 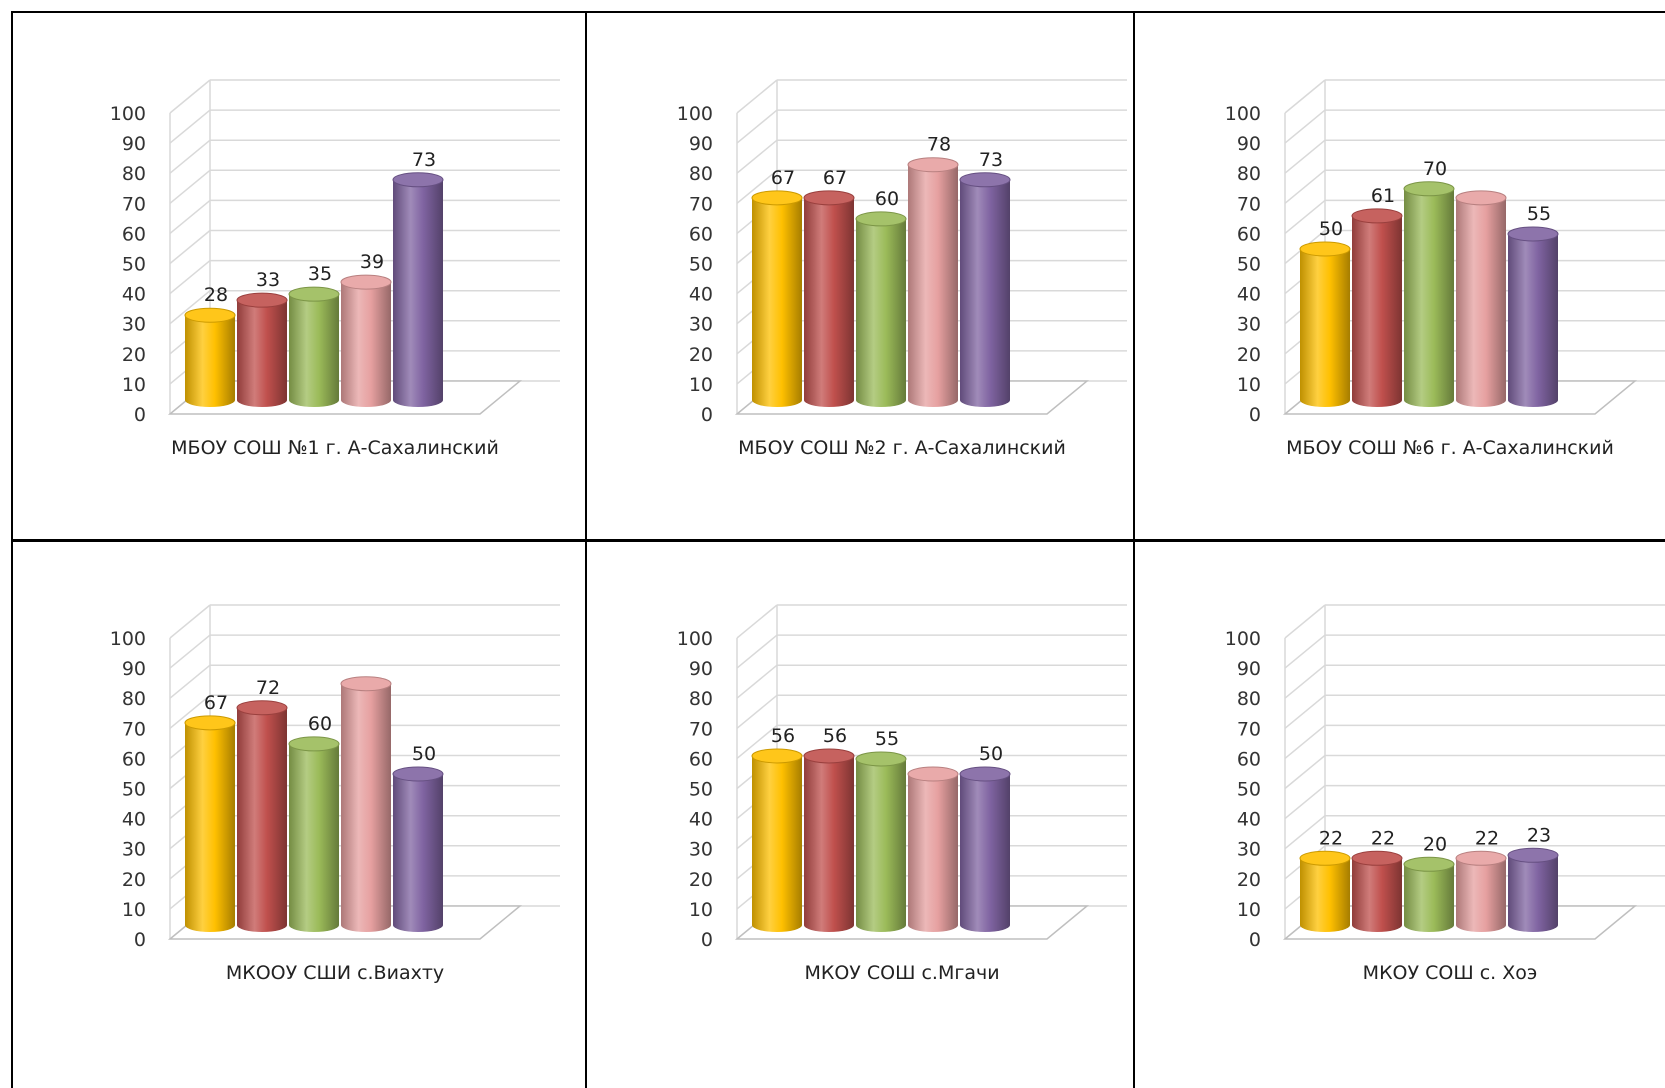 I want to click on data-label: 50, so click(x=1331, y=229).